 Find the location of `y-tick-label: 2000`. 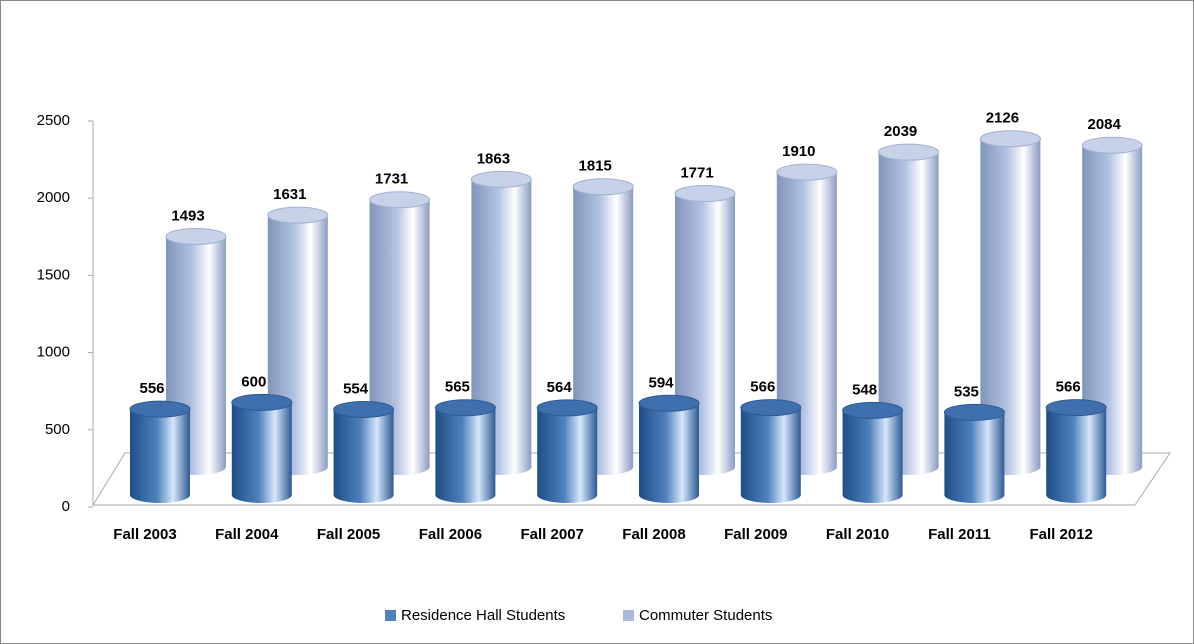

y-tick-label: 2000 is located at coordinates (53, 197).